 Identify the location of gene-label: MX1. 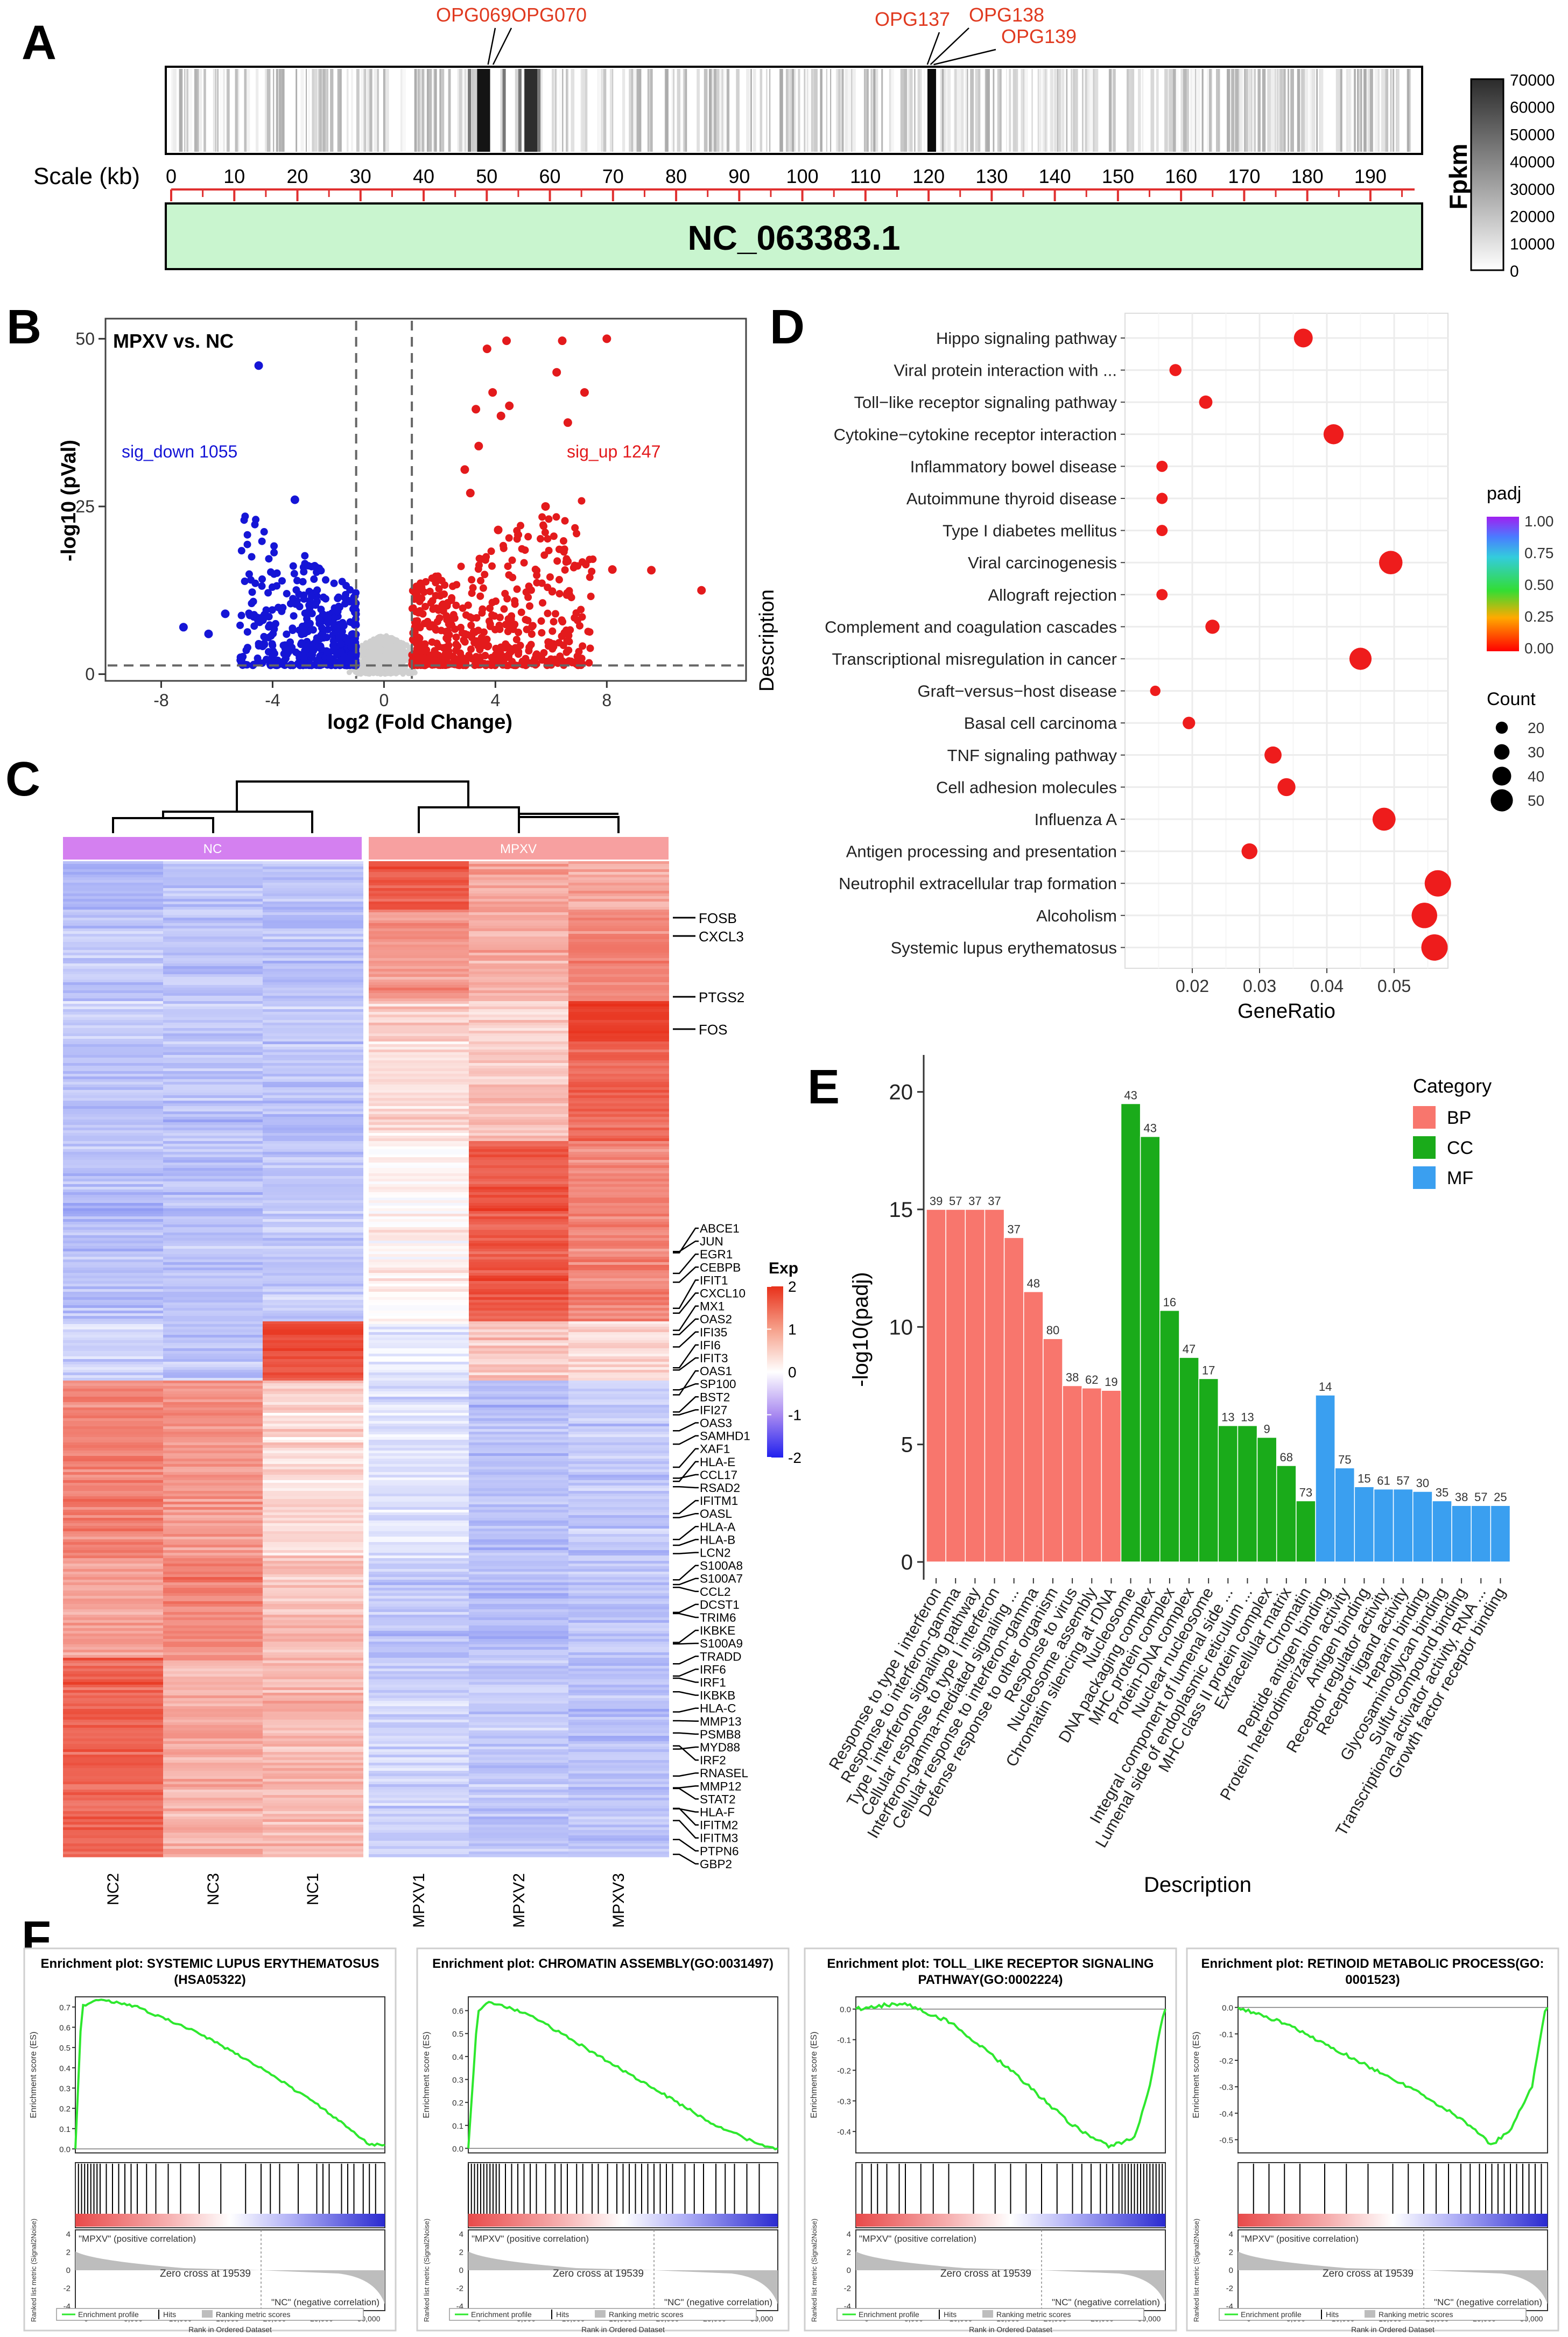
(712, 1306).